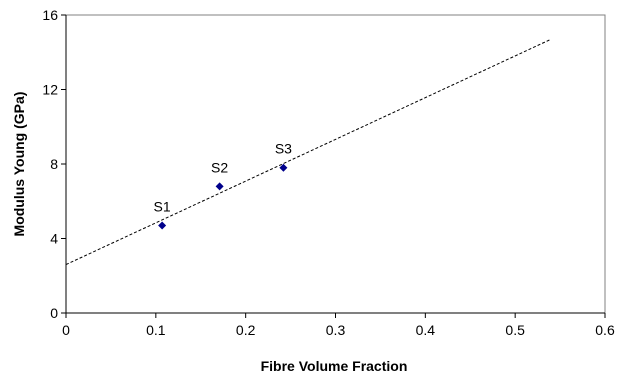 This screenshot has height=375, width=619. What do you see at coordinates (223, 196) in the screenshot?
I see `data-points-layer` at bounding box center [223, 196].